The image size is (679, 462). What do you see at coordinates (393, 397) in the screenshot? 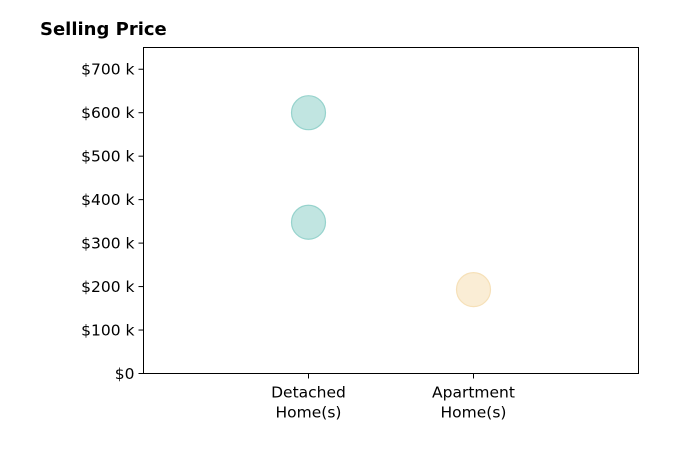
I see `x-axis: Detached Home(s) Apartment Home(s)` at bounding box center [393, 397].